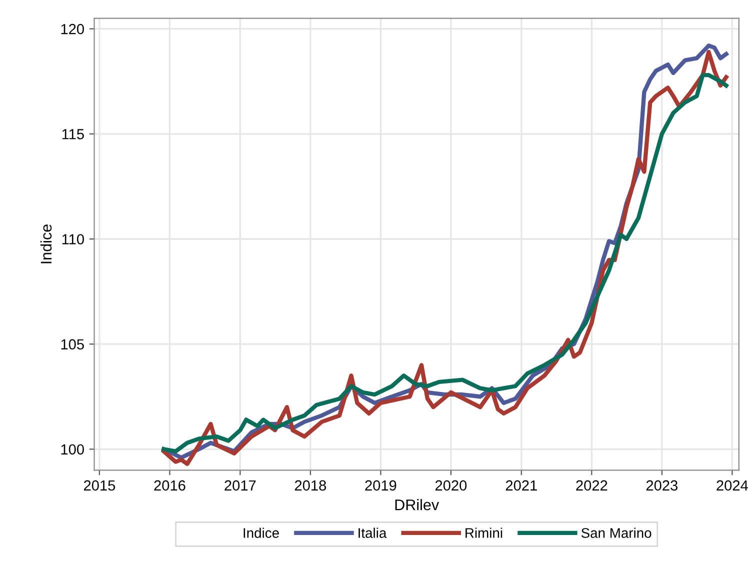  What do you see at coordinates (616, 533) in the screenshot?
I see `legend-label: San Marino` at bounding box center [616, 533].